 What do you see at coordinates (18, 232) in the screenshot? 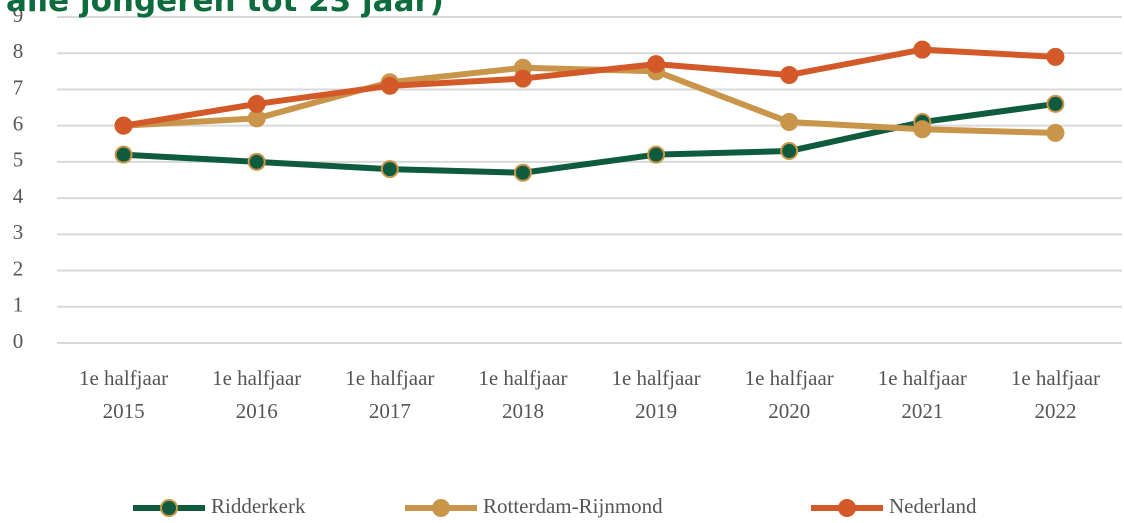
I see `y-tick-label: 3` at bounding box center [18, 232].